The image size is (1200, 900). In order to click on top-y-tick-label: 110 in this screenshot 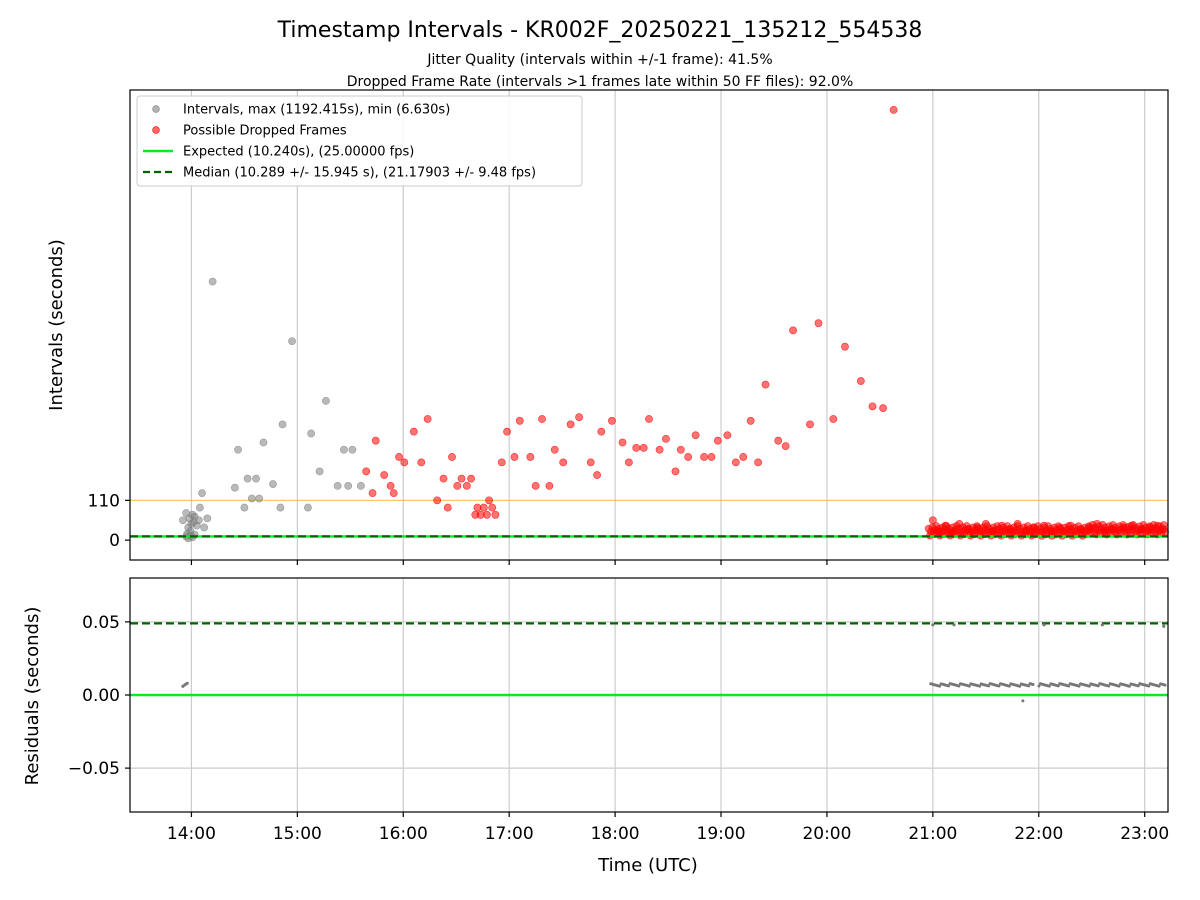, I will do `click(104, 501)`.